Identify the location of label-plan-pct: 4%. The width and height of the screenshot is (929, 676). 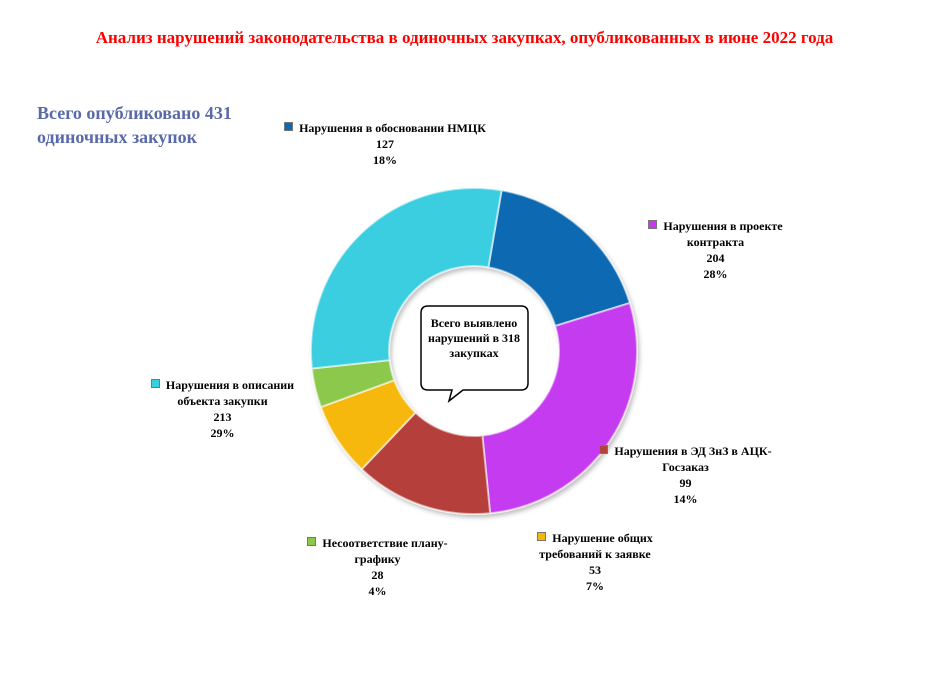
(377, 591).